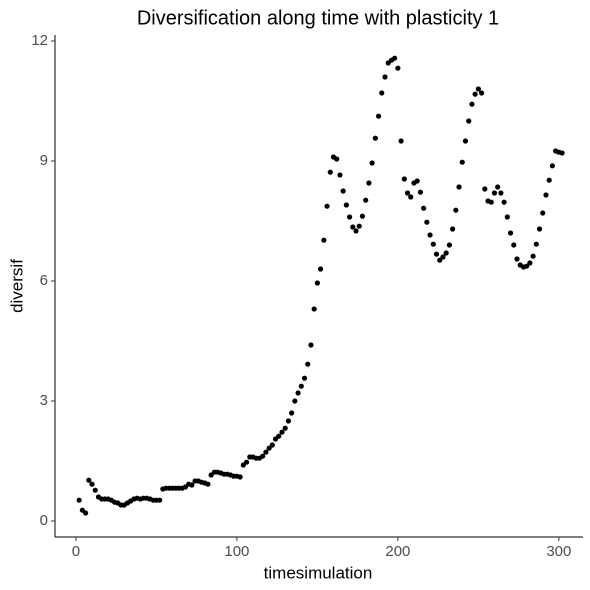 The image size is (590, 590). Describe the element at coordinates (397, 551) in the screenshot. I see `x-tick-label: 200` at that location.